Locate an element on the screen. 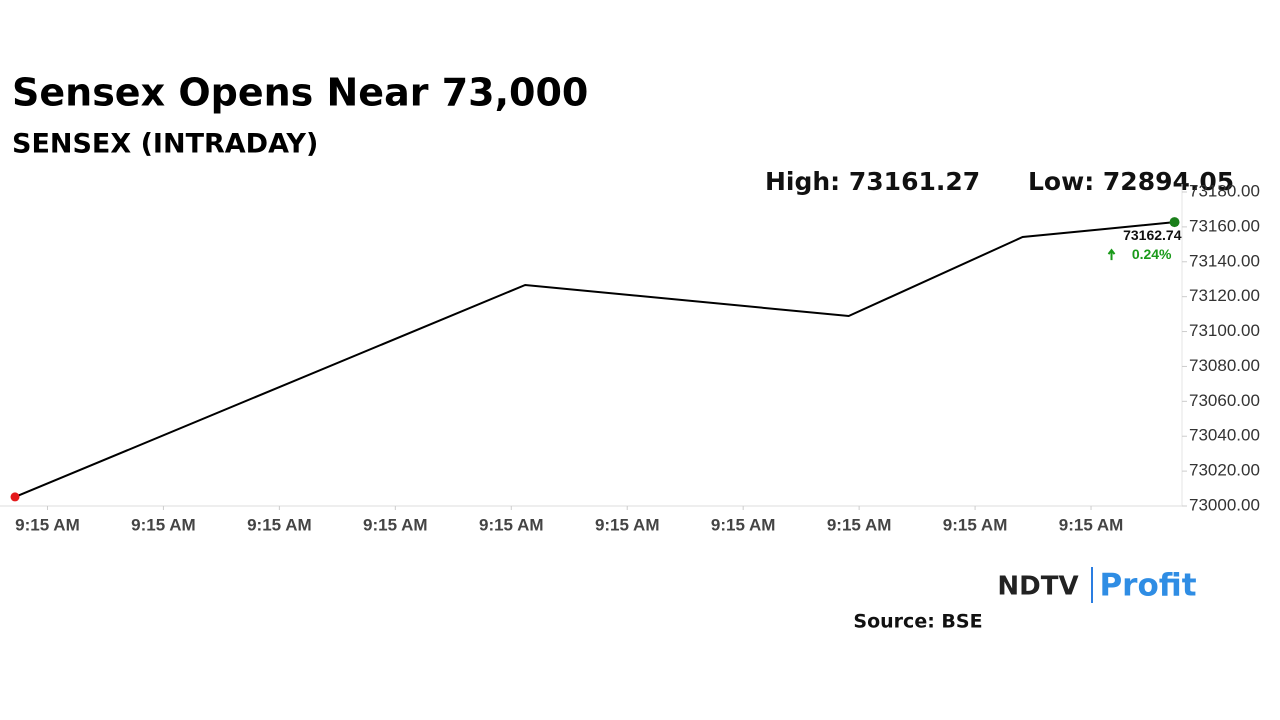 This screenshot has height=720, width=1280. y-tick-label: 73120.00 is located at coordinates (1224, 295).